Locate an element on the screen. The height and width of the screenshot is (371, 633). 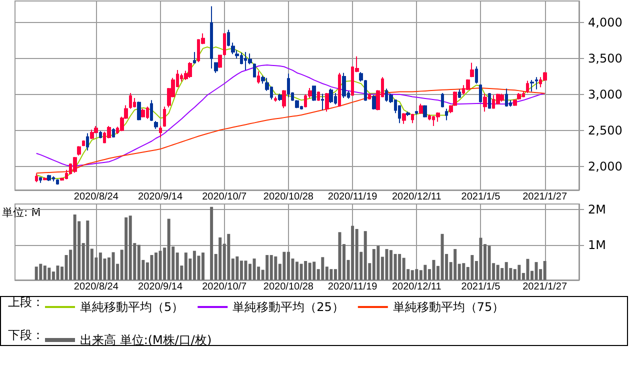
x-tick-label: 2020/9/14 is located at coordinates (160, 197).